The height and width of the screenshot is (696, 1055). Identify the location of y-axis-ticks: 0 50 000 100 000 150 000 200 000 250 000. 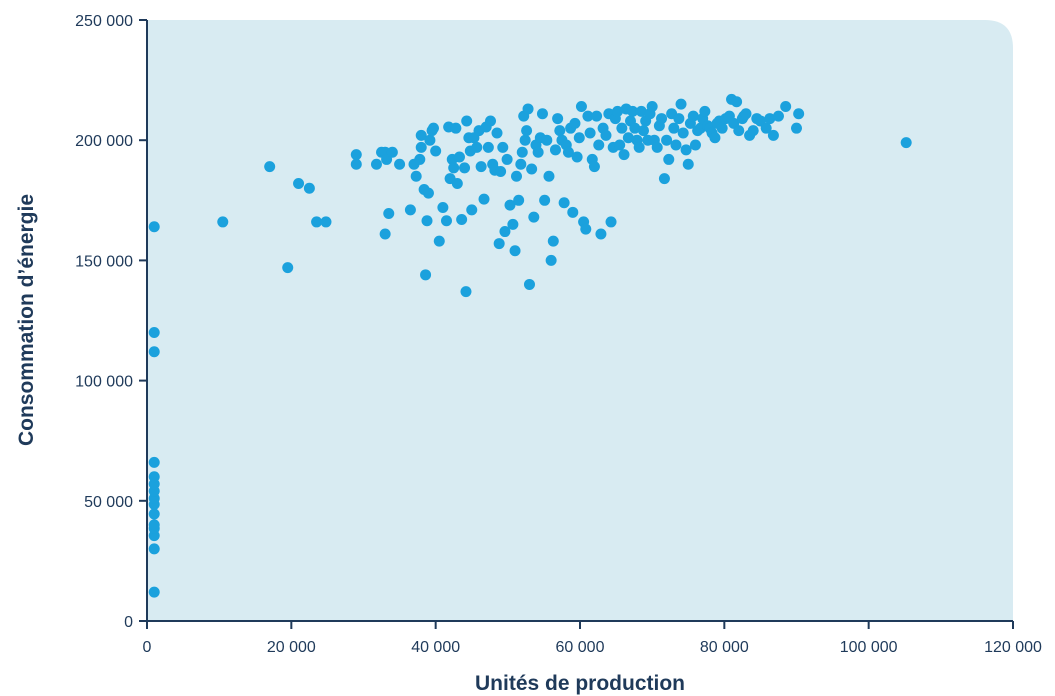
(111, 322).